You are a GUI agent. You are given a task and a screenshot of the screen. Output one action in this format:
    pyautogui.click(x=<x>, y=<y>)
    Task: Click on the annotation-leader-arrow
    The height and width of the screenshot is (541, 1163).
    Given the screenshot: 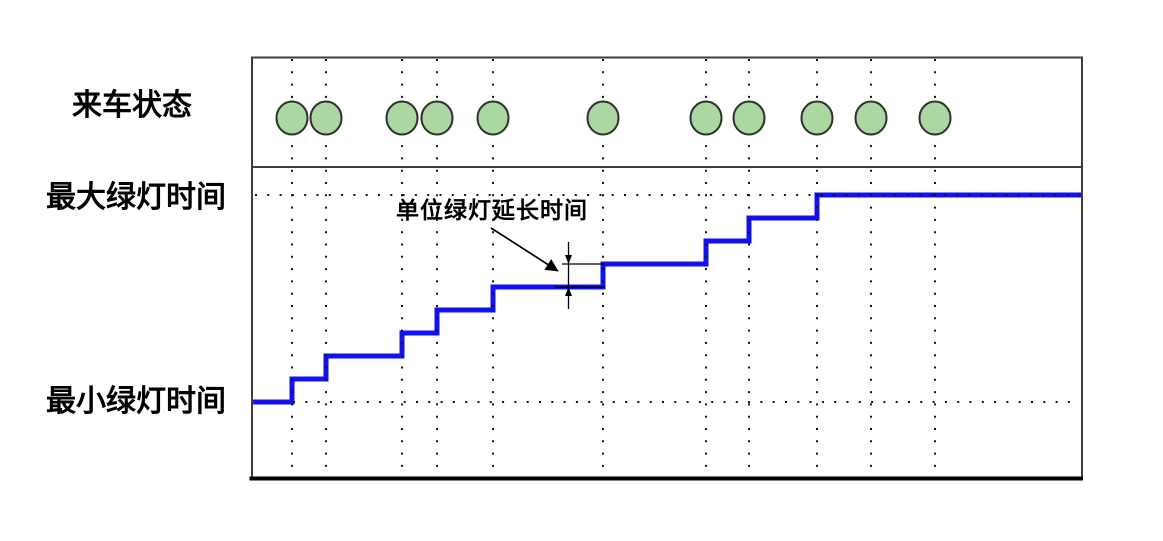 What is the action you would take?
    pyautogui.click(x=524, y=249)
    